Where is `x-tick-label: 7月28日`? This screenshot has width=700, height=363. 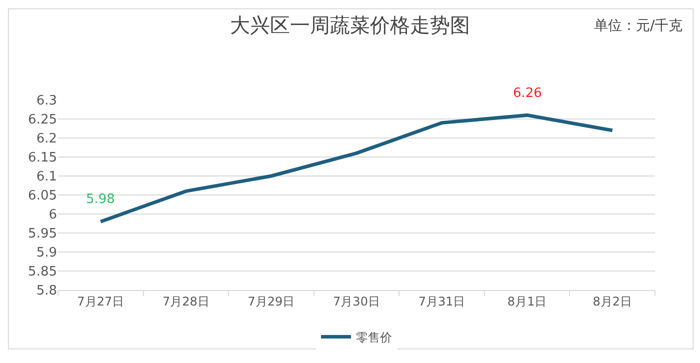 x-tick-label: 7月28日 is located at coordinates (186, 301).